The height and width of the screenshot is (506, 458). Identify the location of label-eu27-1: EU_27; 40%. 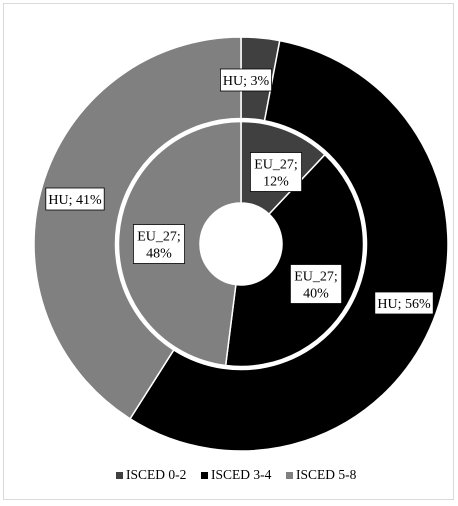
(315, 284).